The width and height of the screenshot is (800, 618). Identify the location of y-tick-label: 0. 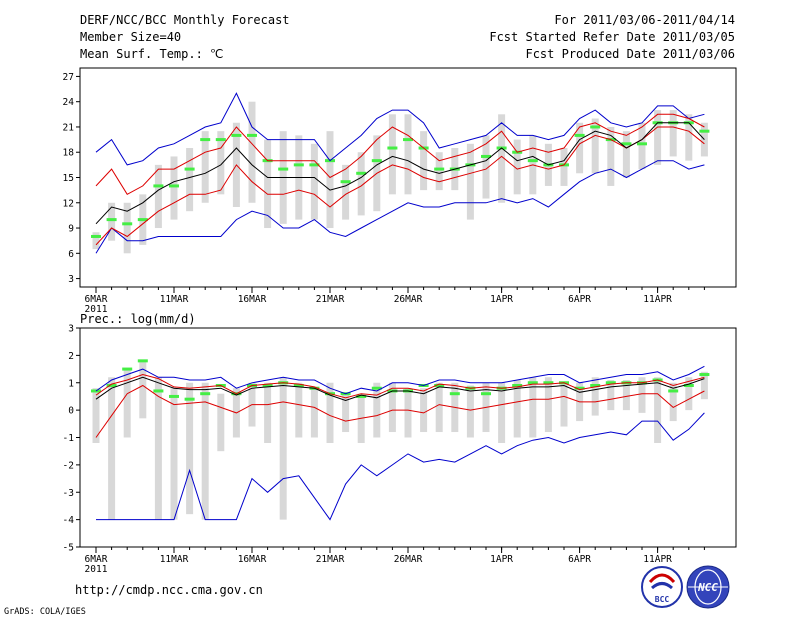
(71, 411).